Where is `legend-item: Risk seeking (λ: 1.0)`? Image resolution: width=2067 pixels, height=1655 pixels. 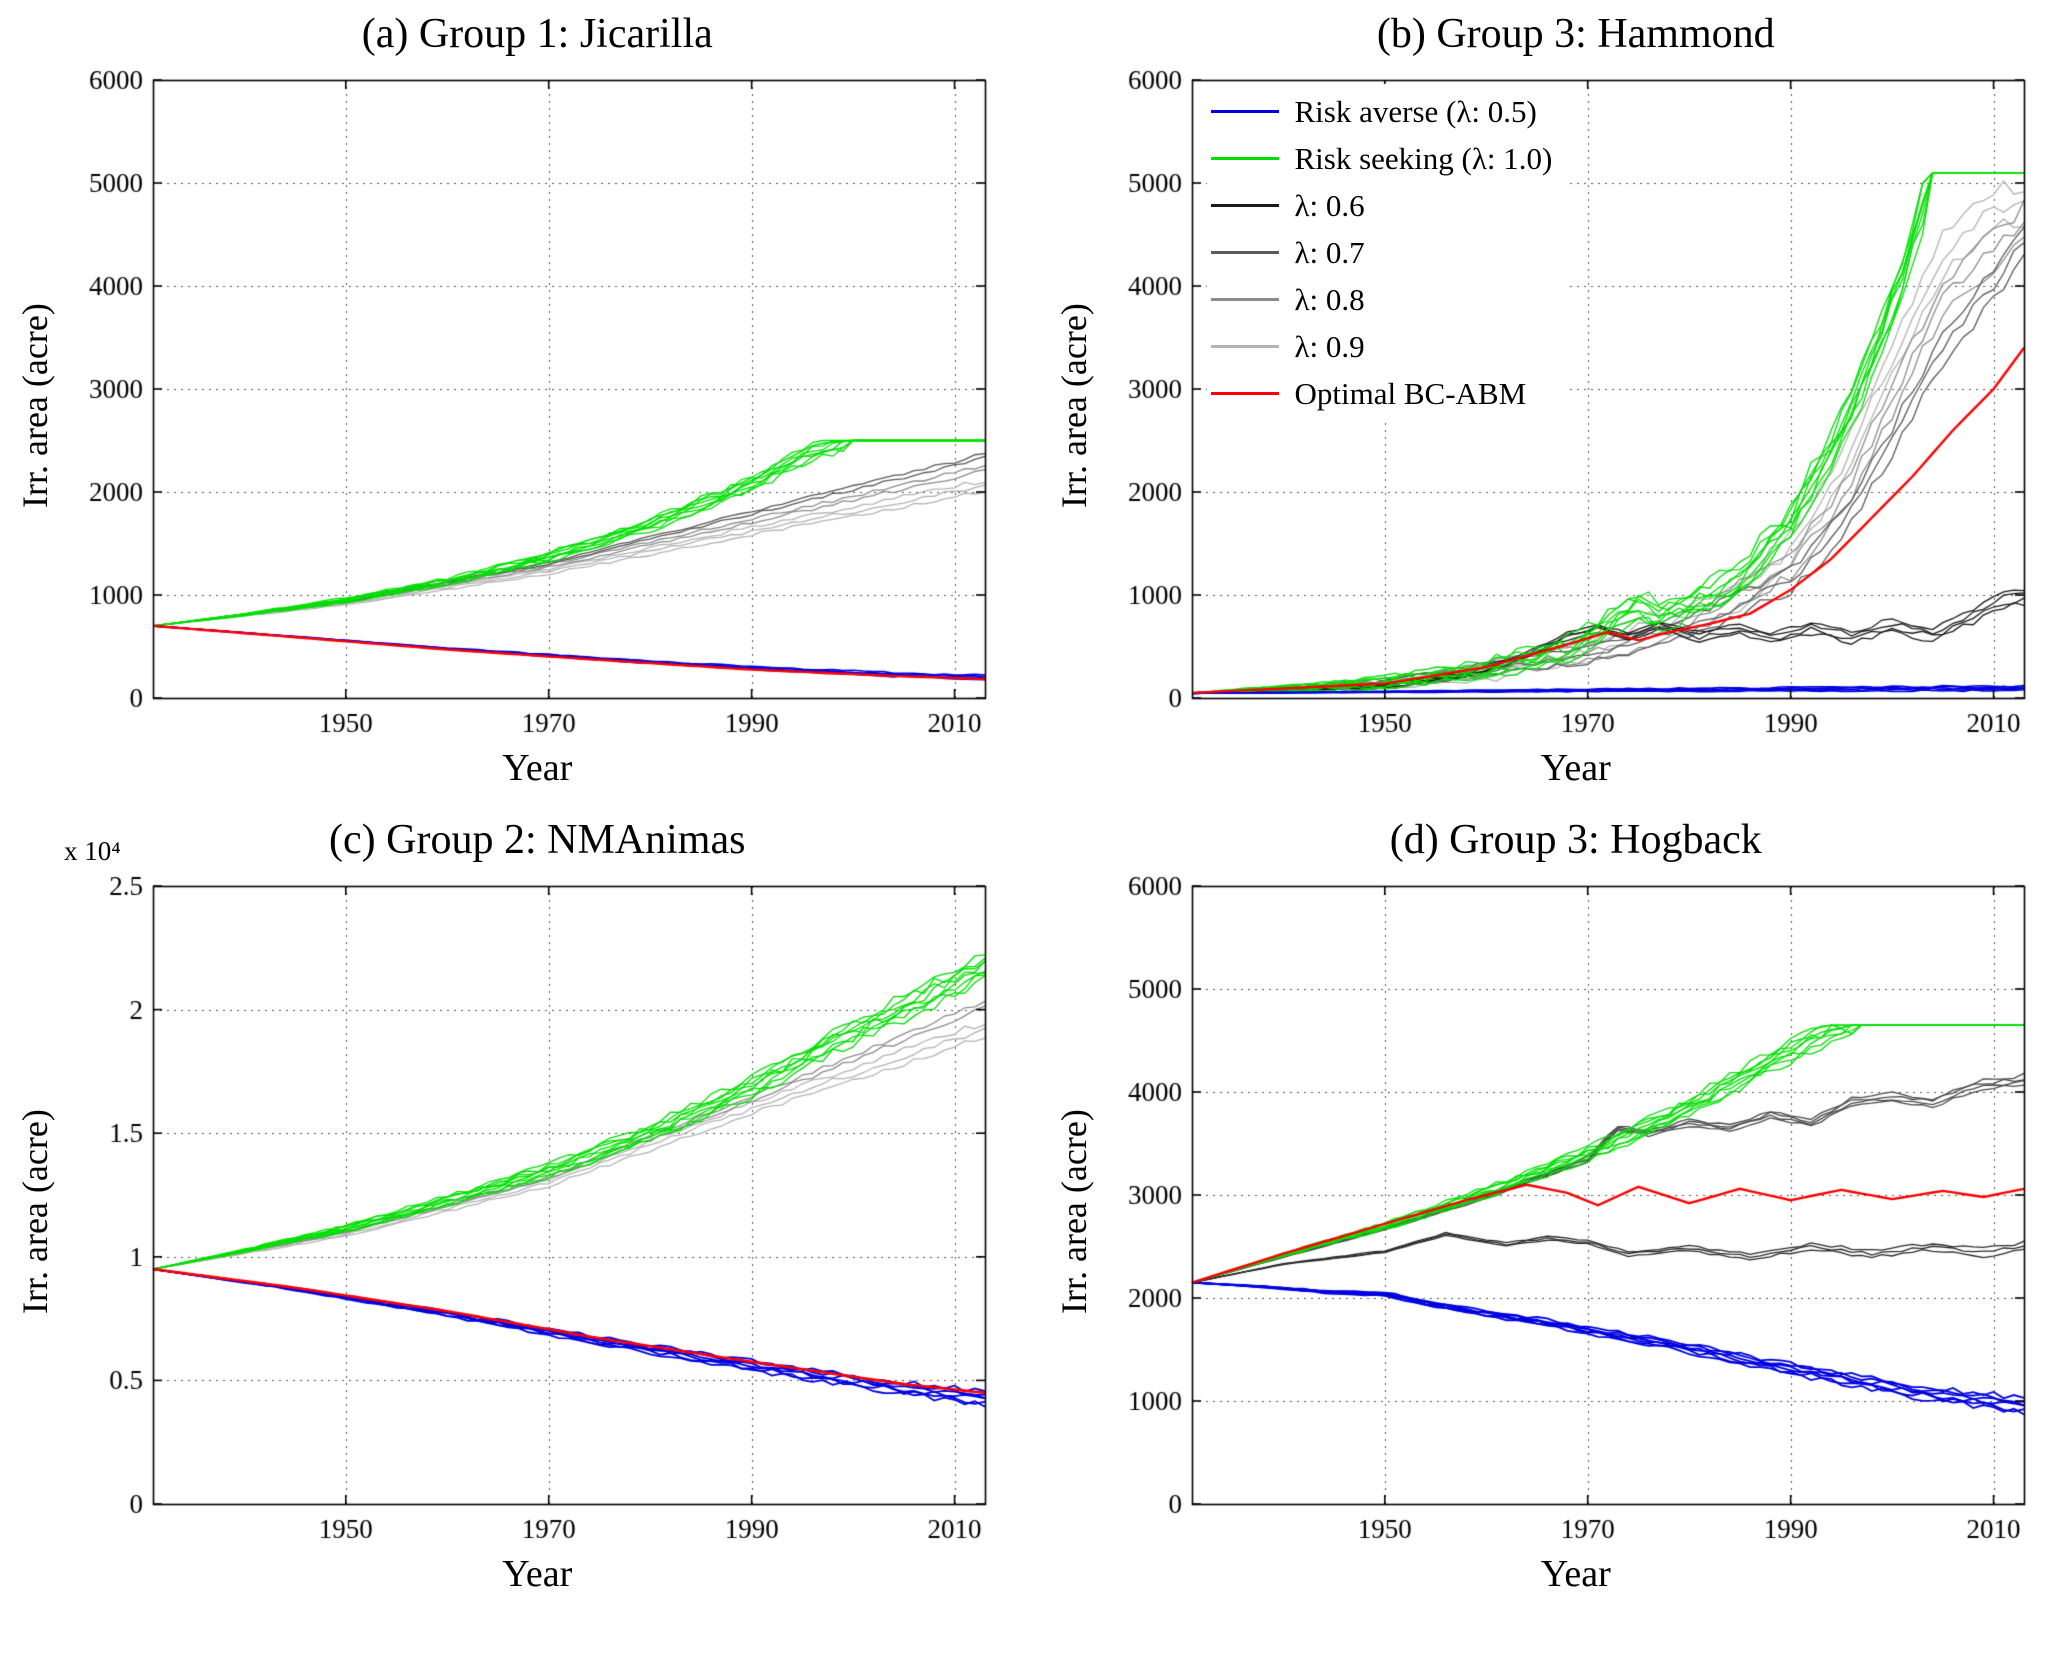
legend-item: Risk seeking (λ: 1.0) is located at coordinates (1381, 158).